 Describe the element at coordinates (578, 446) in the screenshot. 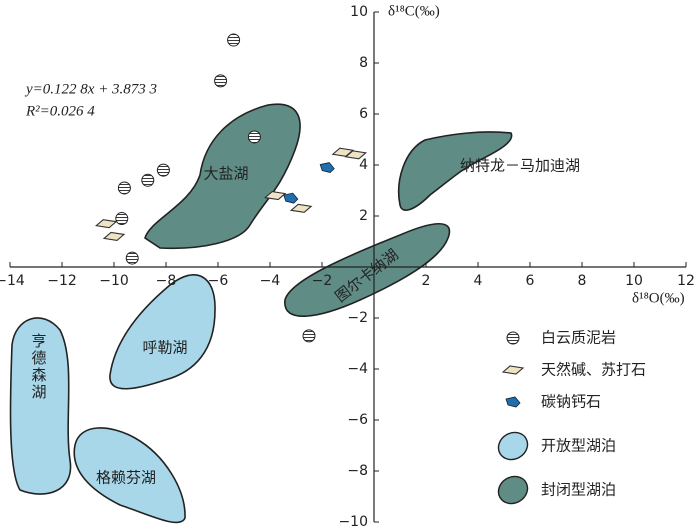

I see `legend-label: 开放型湖泊` at that location.